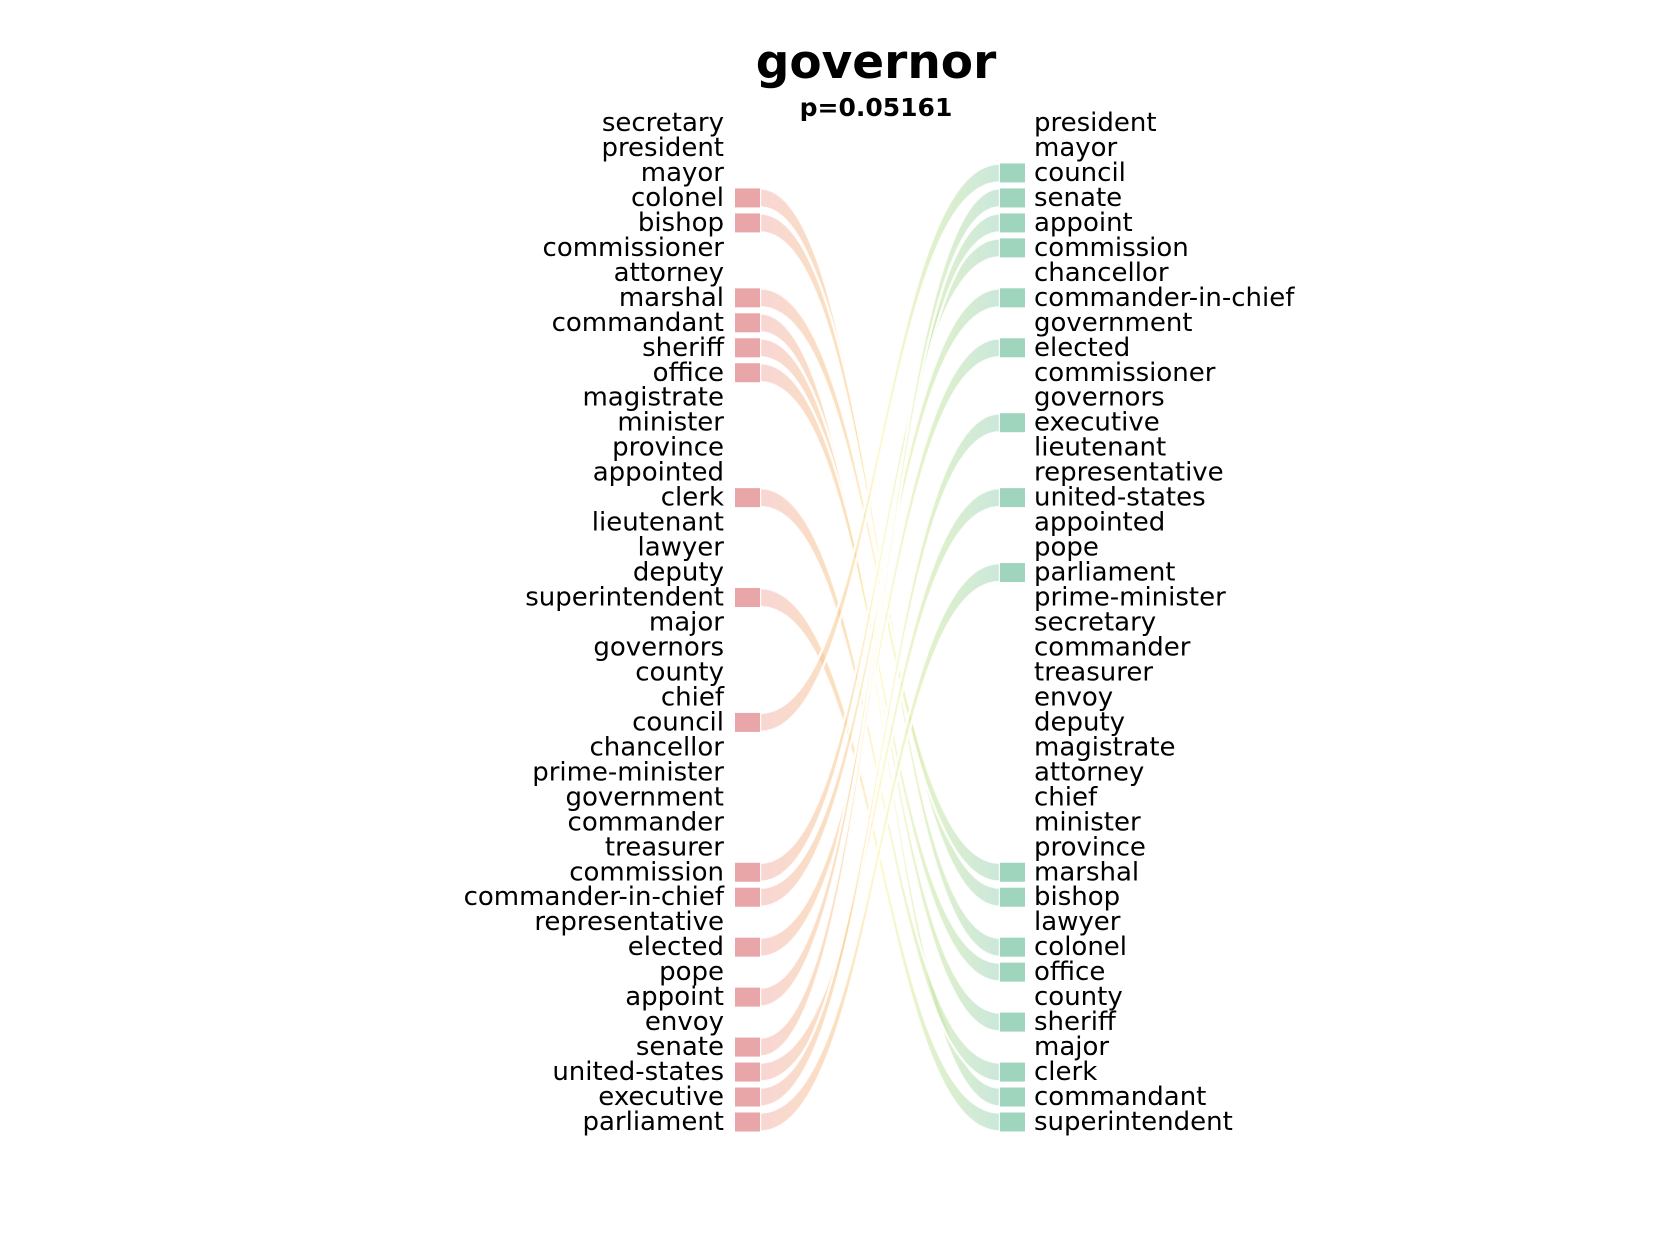  I want to click on left-bar-office, so click(747, 373).